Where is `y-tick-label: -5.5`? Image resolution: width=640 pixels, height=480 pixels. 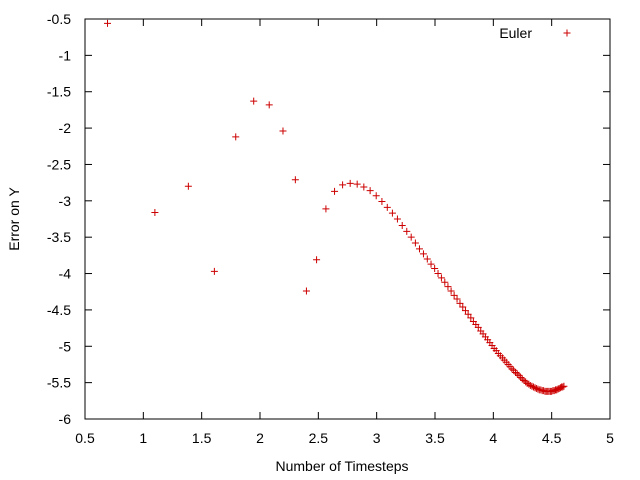 y-tick-label: -5.5 is located at coordinates (59, 383).